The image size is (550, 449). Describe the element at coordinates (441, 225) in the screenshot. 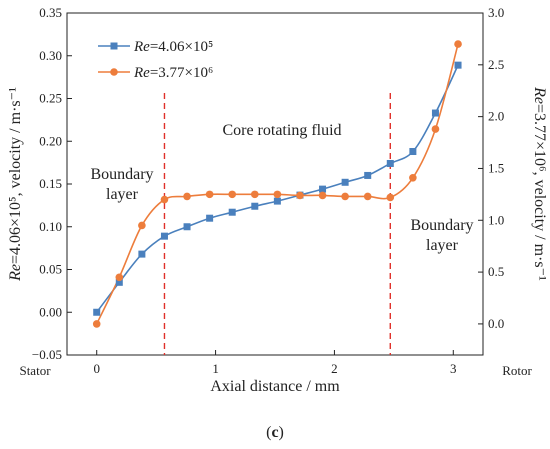

I see `annotation-boundary-right-1: Boundary` at that location.